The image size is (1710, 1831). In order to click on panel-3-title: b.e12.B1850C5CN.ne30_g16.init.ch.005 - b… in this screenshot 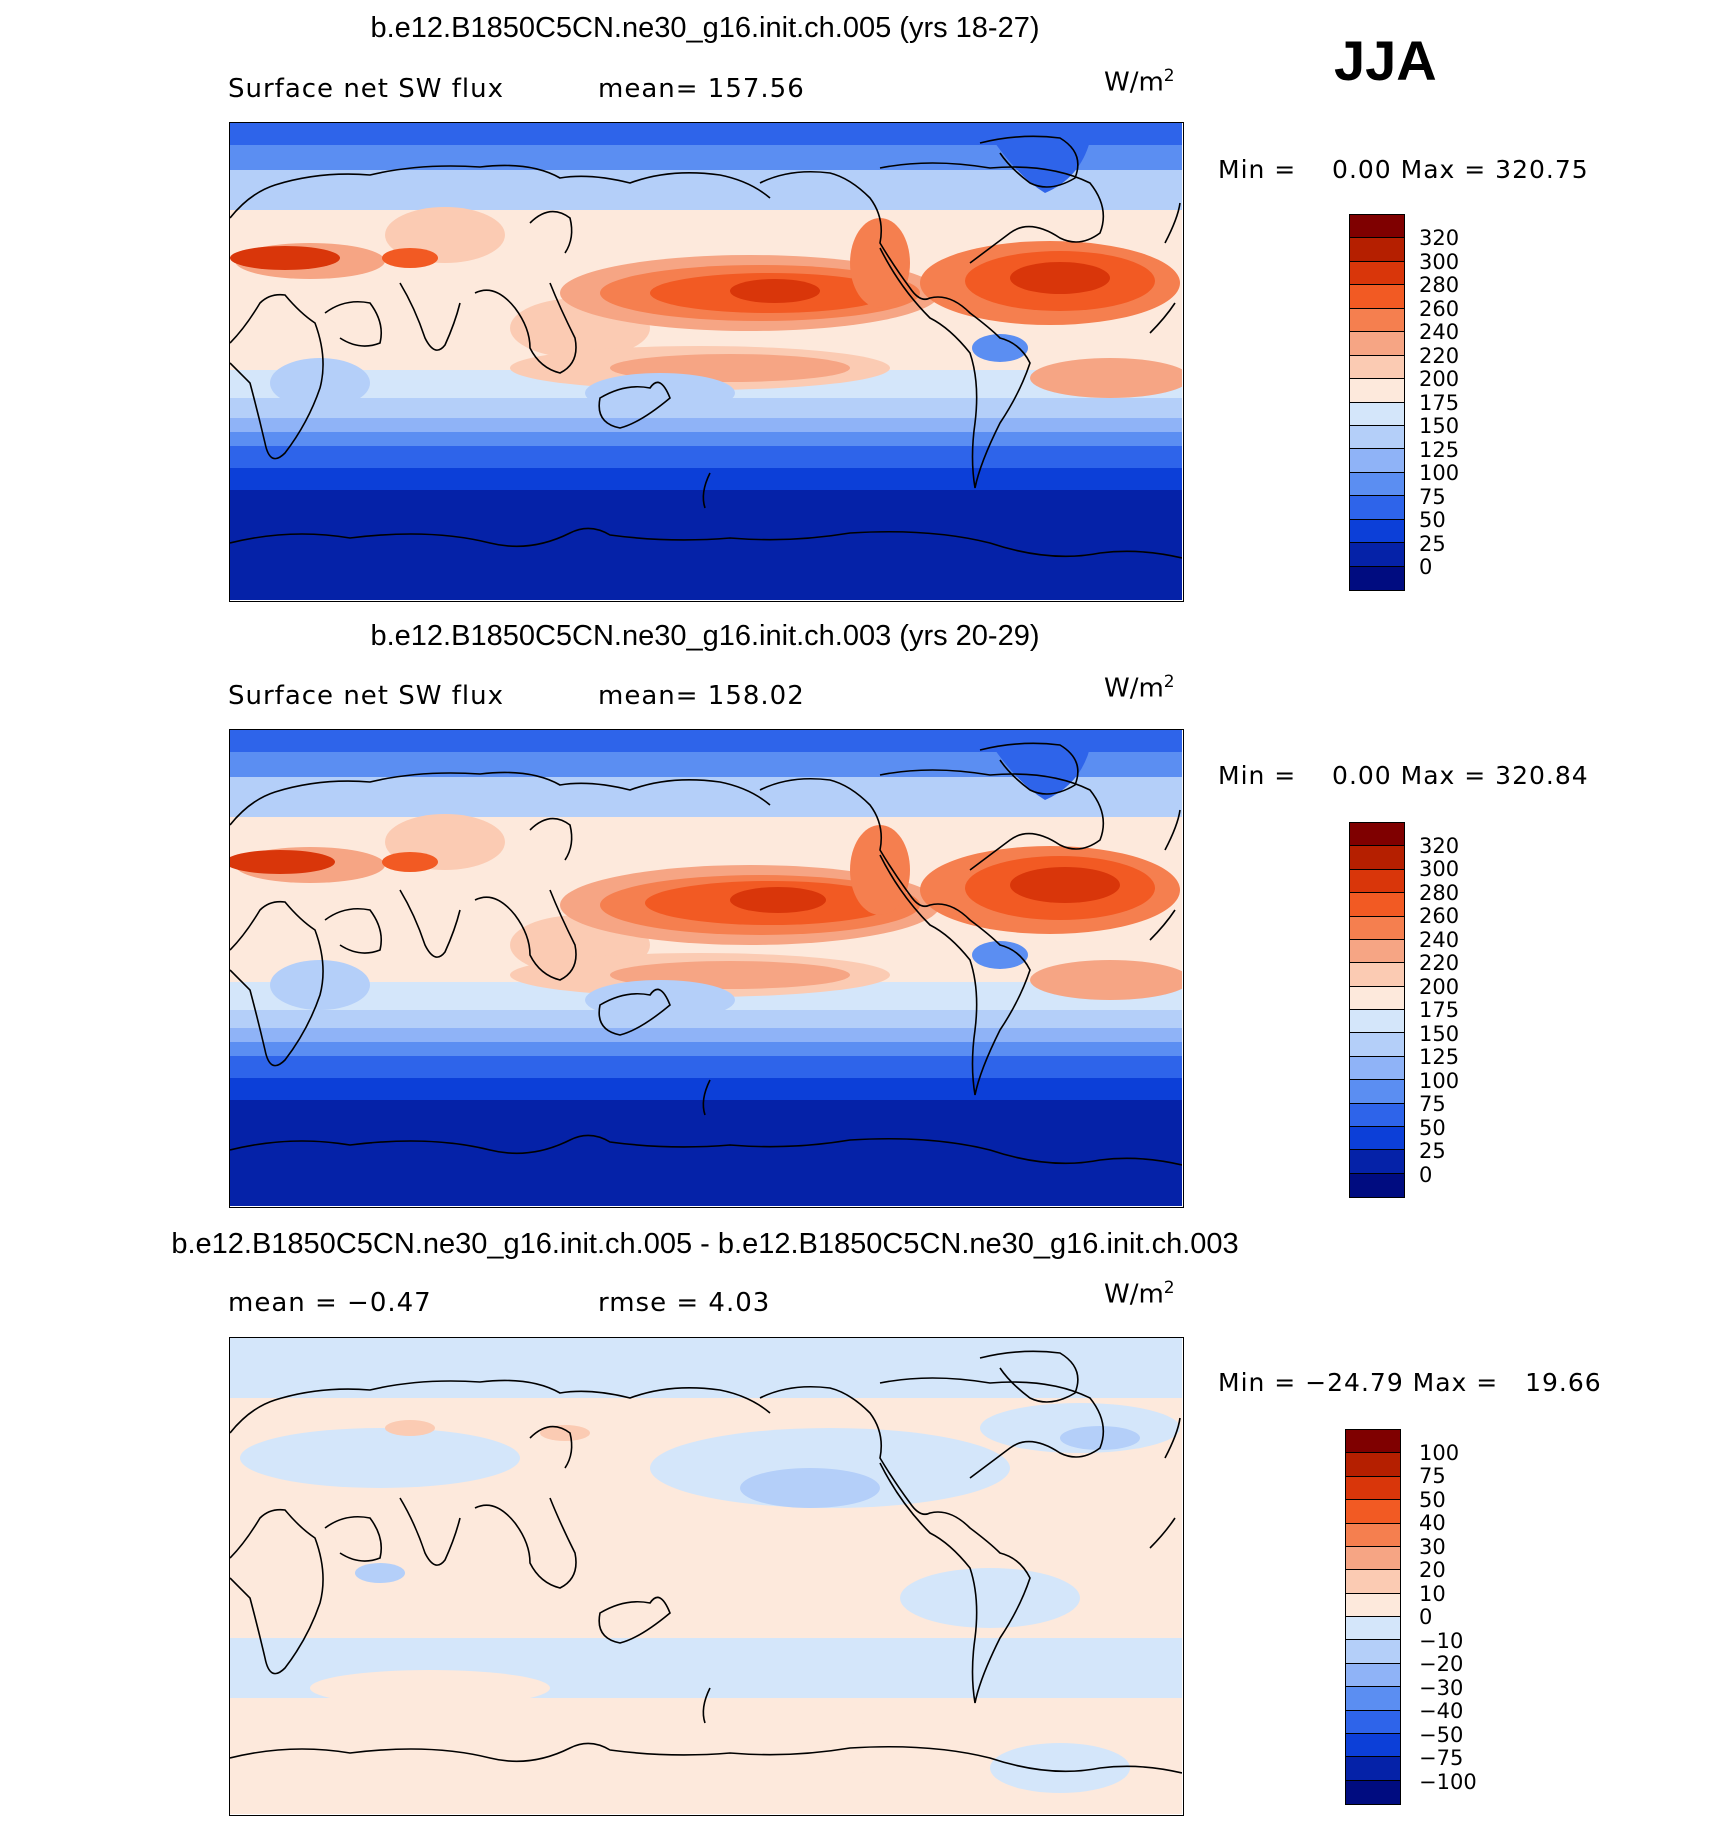, I will do `click(705, 1244)`.